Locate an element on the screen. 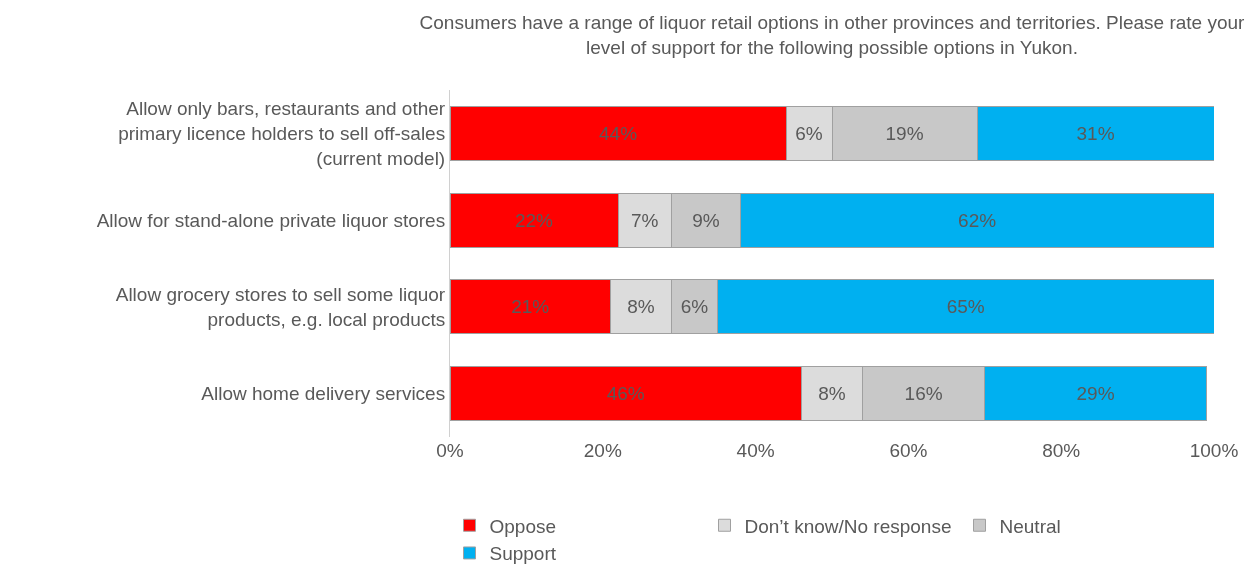  data-label: 31% is located at coordinates (1095, 133).